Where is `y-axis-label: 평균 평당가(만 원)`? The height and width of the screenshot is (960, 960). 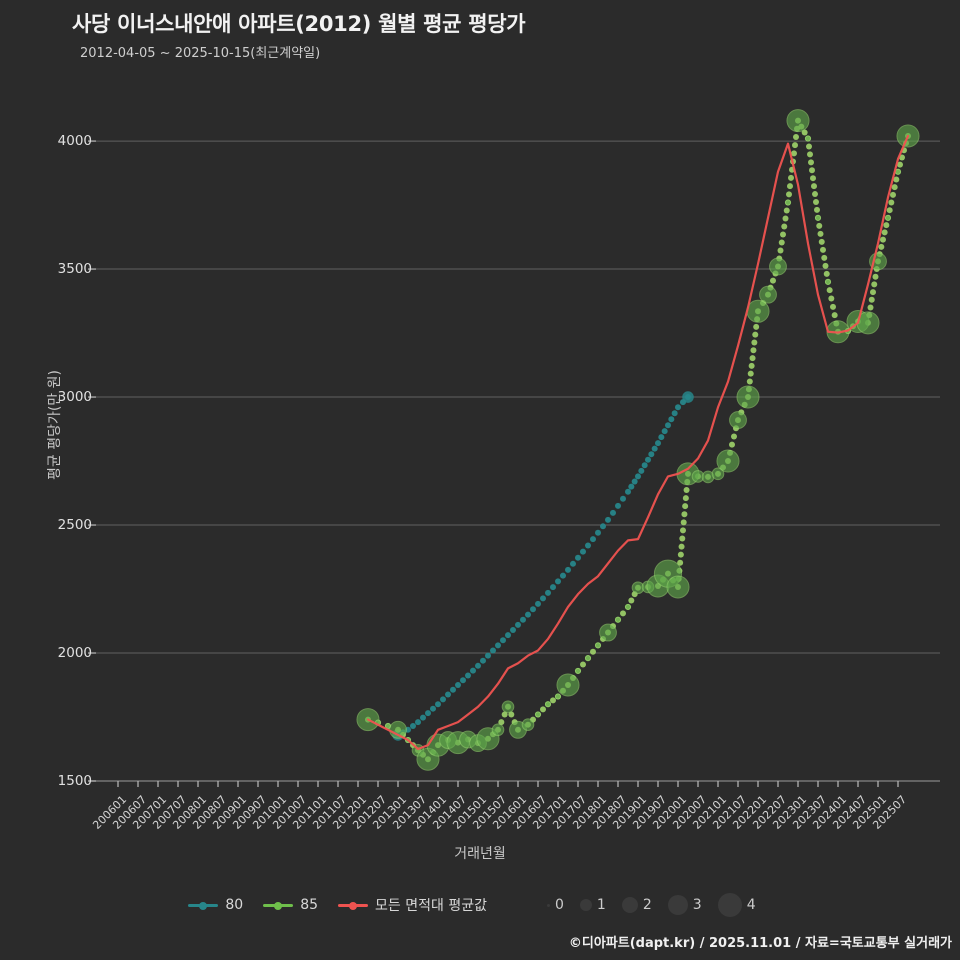
y-axis-label: 평균 평당가(만 원) is located at coordinates (55, 425).